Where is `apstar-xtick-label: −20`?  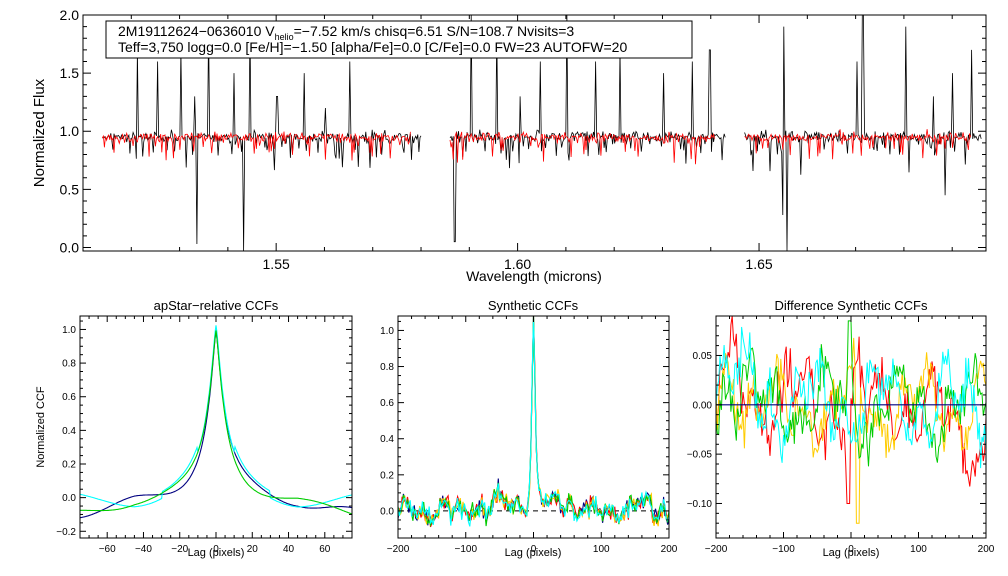
apstar-xtick-label: −20 is located at coordinates (179, 549).